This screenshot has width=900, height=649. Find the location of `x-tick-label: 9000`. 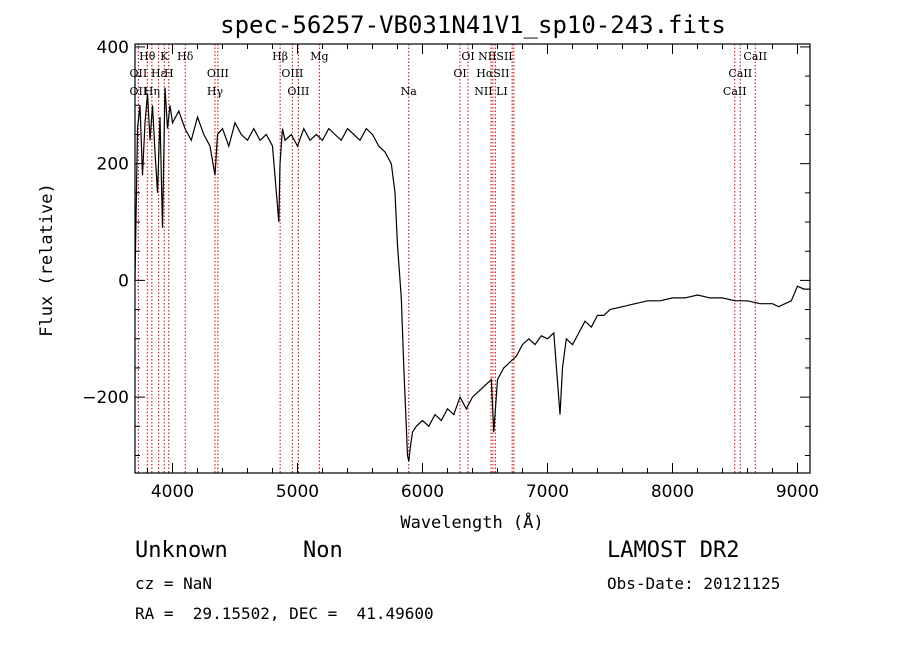

x-tick-label: 9000 is located at coordinates (797, 492).